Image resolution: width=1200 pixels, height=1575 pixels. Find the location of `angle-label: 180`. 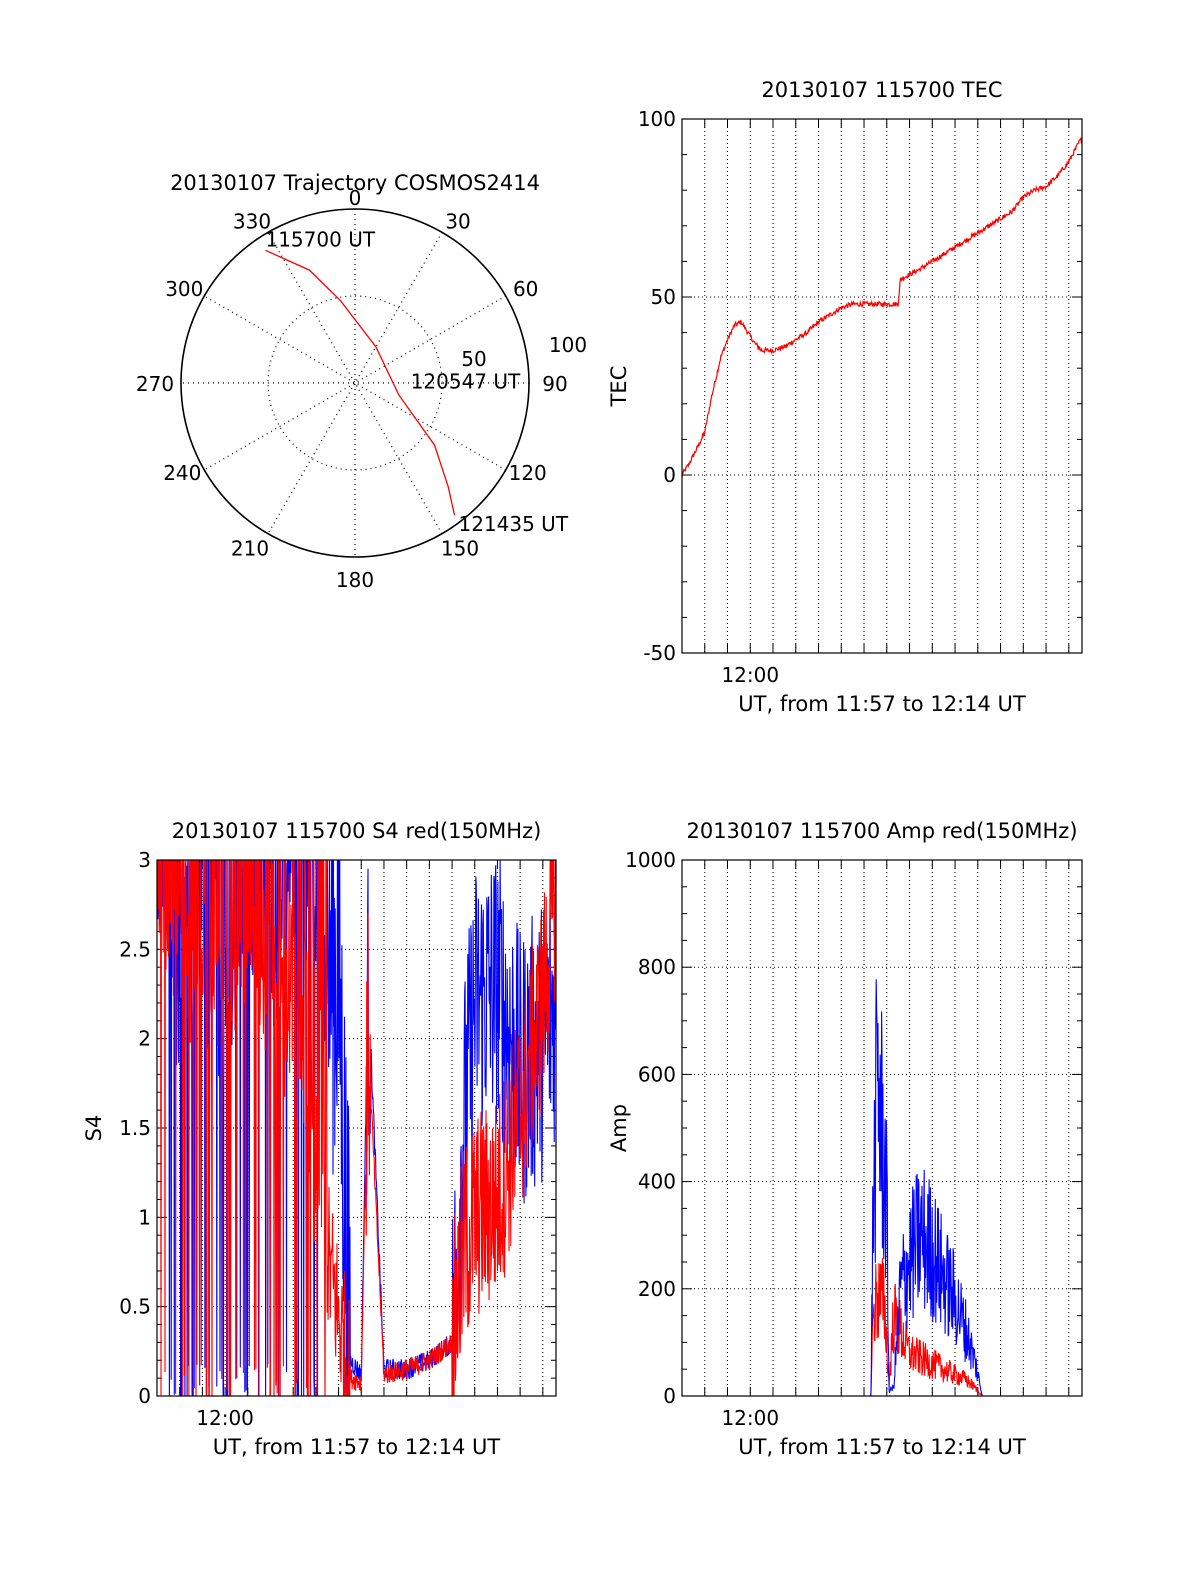

angle-label: 180 is located at coordinates (355, 580).